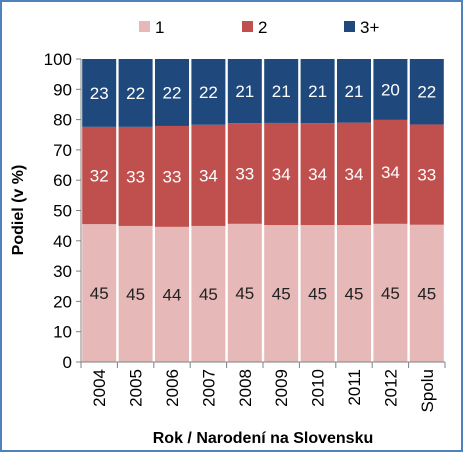 This screenshot has width=463, height=452. What do you see at coordinates (263, 438) in the screenshot?
I see `x-axis-title: Rok / Narodení na Slovensku` at bounding box center [263, 438].